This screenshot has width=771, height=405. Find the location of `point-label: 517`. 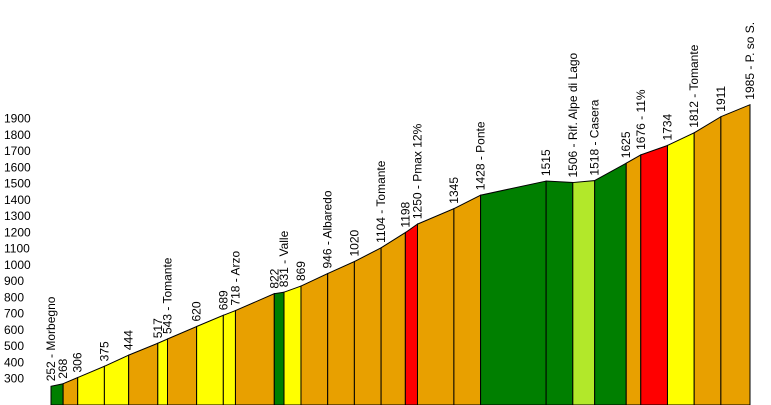

point-label: 517 is located at coordinates (158, 328).